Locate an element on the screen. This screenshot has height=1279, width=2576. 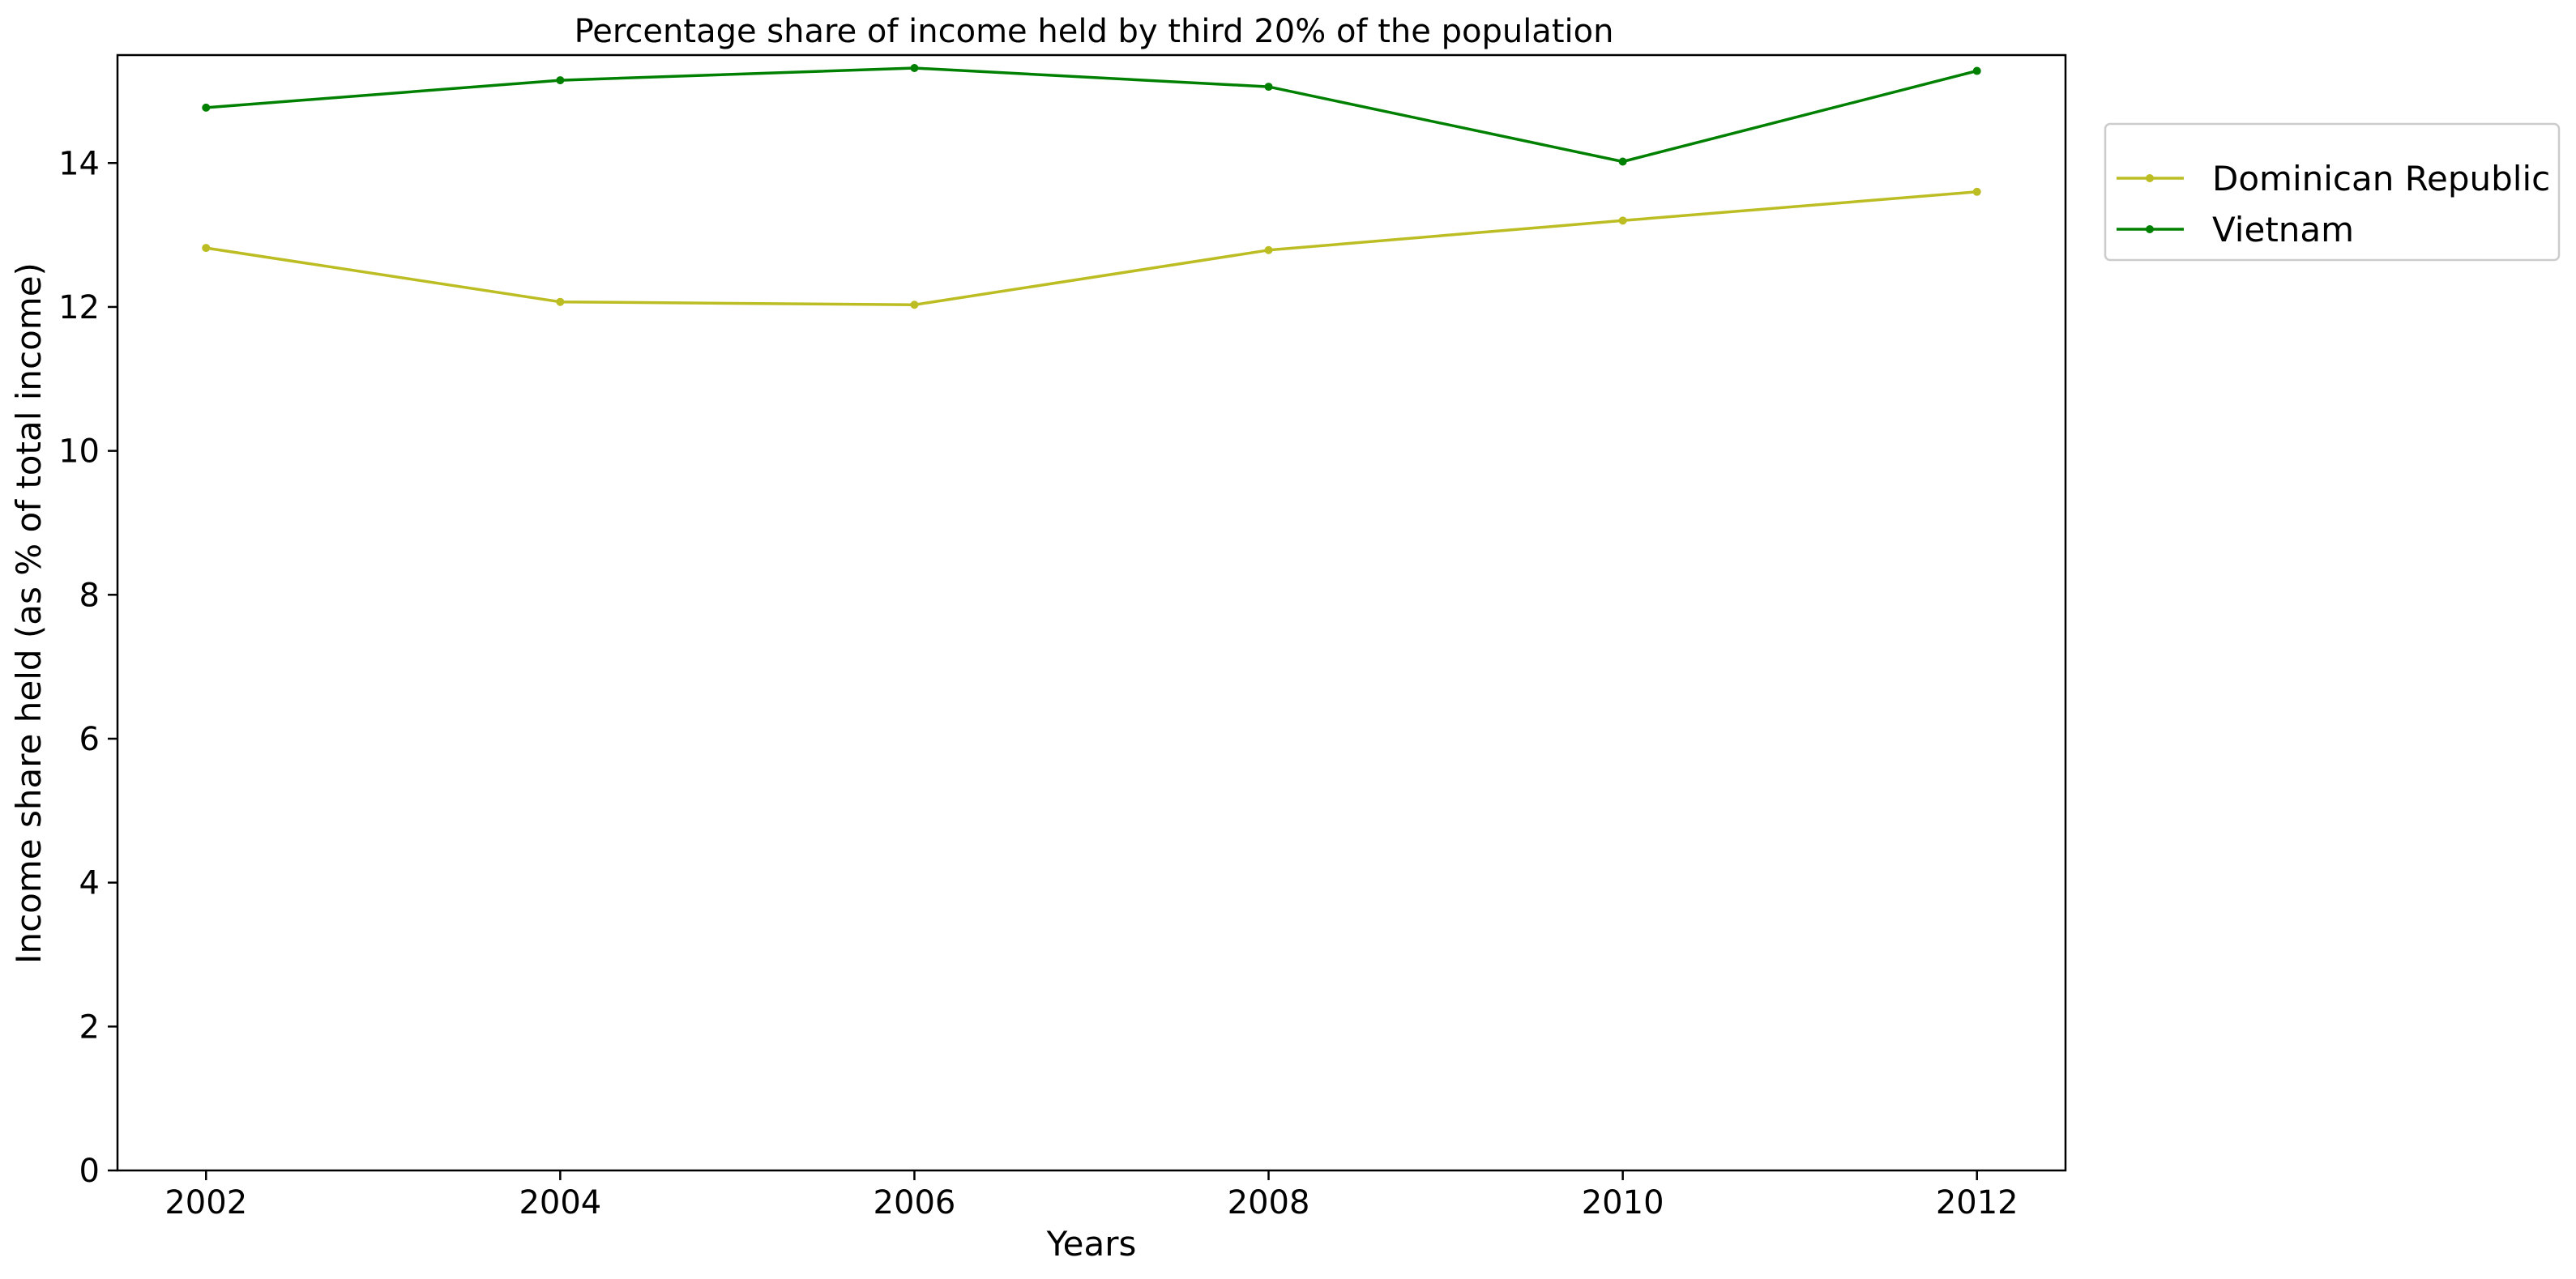
x-tick-label: 2002 is located at coordinates (205, 1202).